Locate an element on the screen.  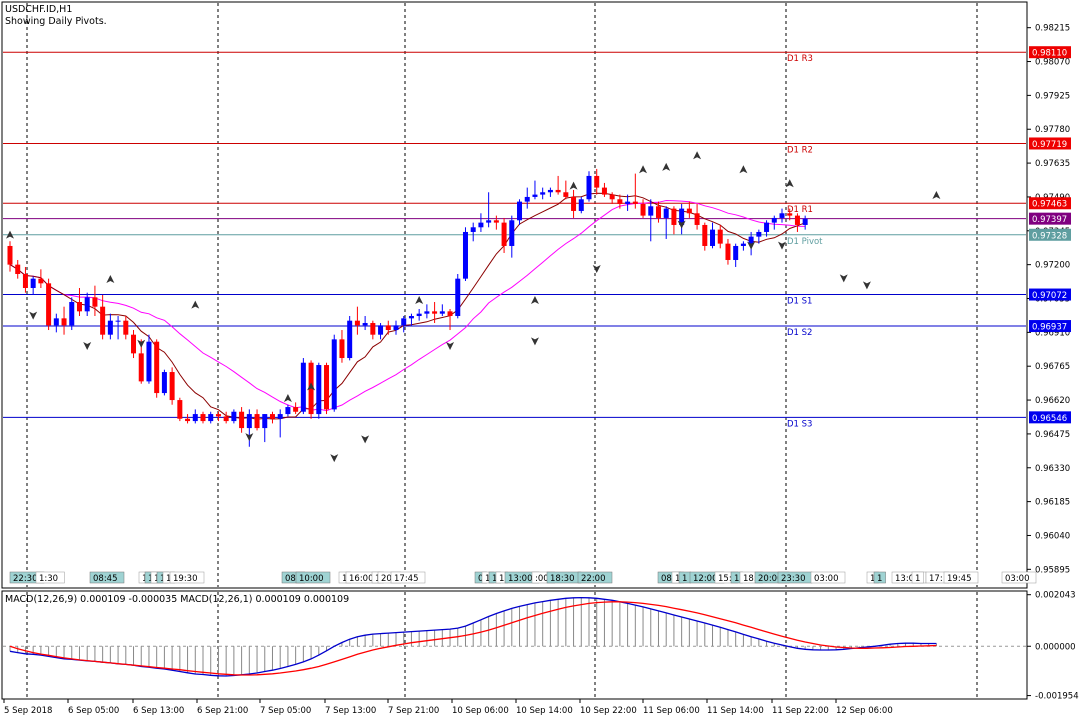
time-tick-label: 11 Sep 06:00 is located at coordinates (671, 711).